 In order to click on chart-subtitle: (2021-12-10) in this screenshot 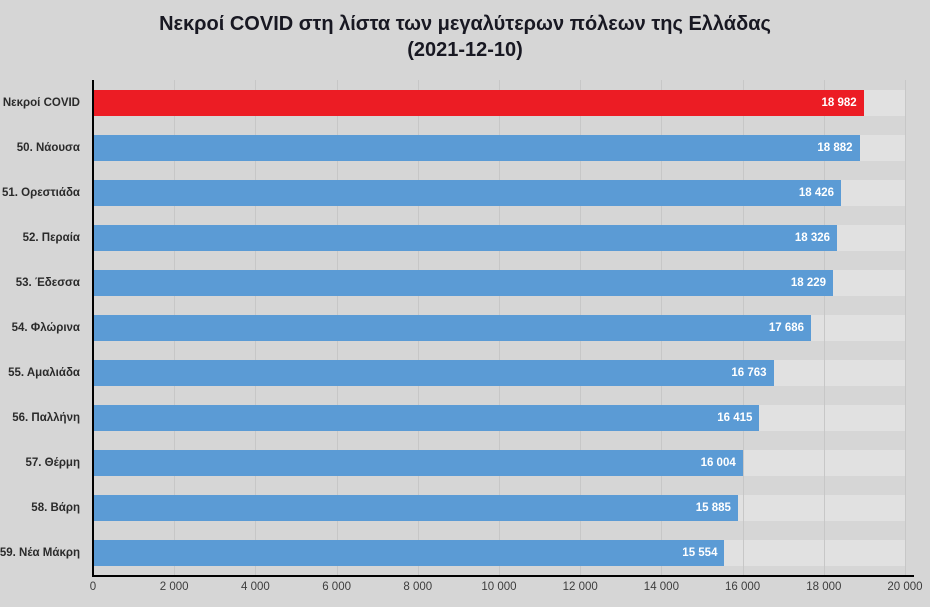, I will do `click(465, 50)`.